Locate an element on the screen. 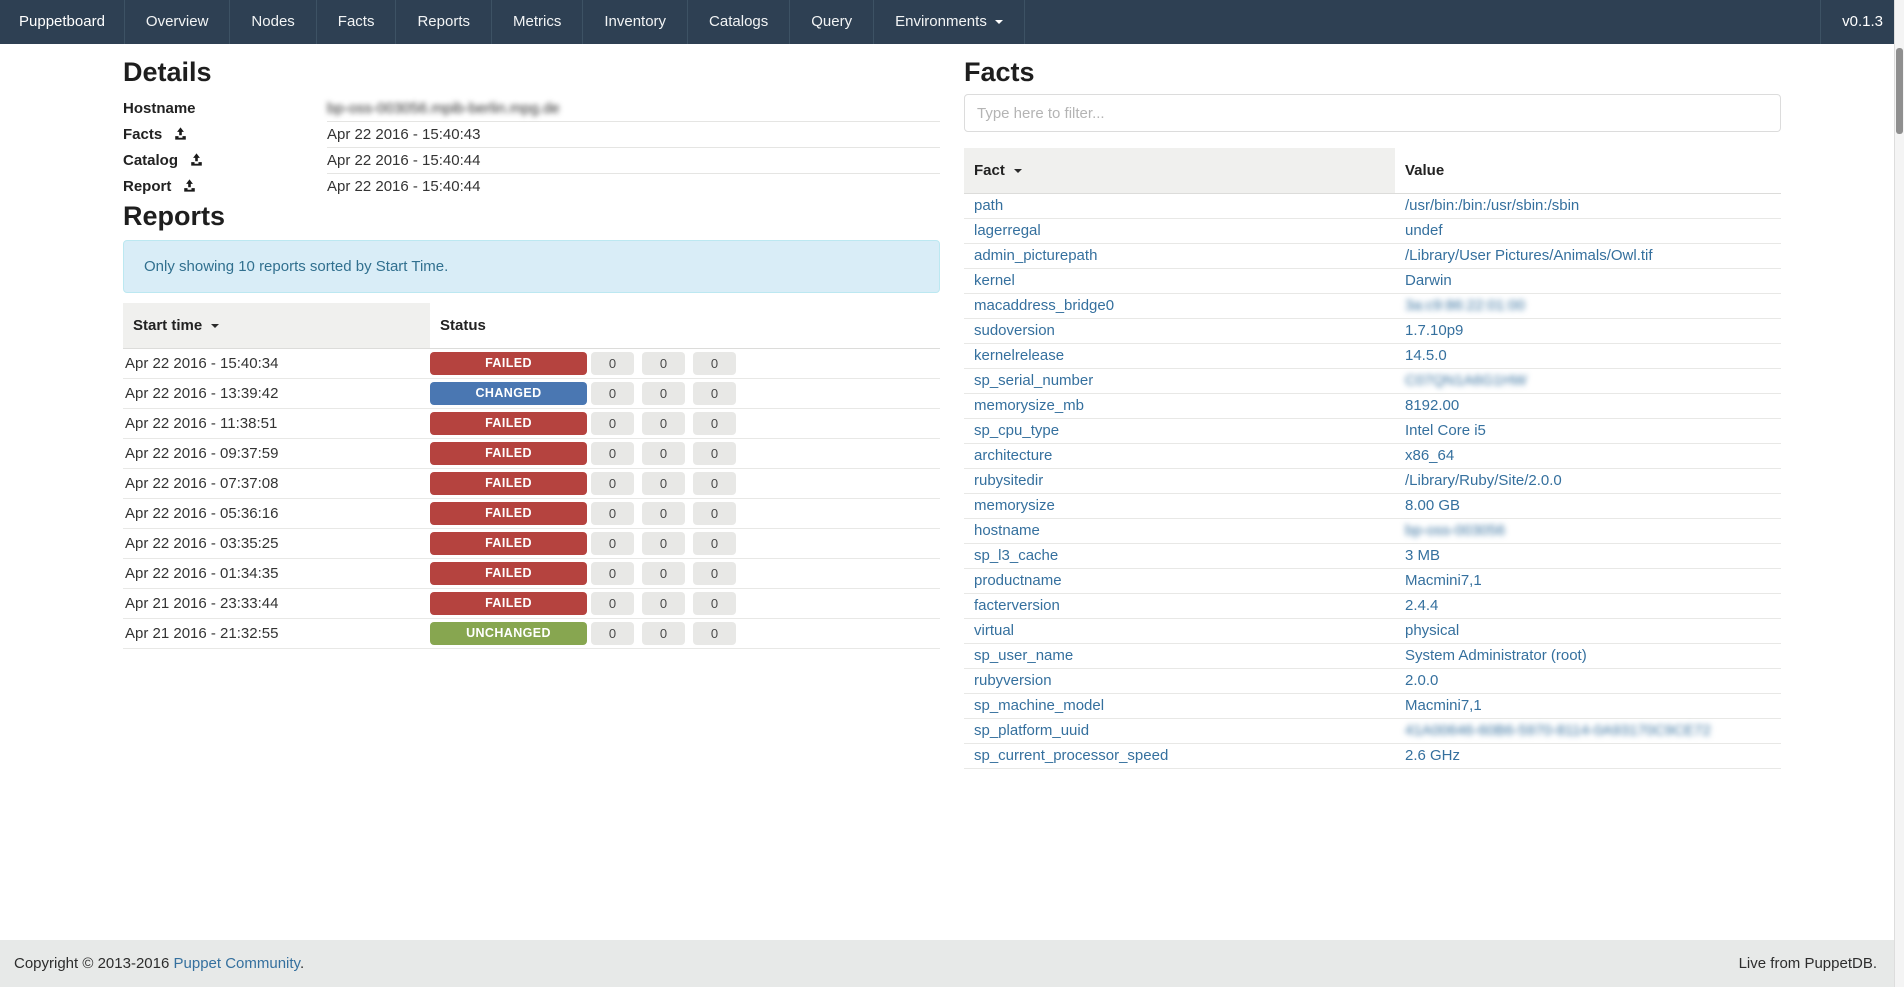  nav-item-label: Catalogs is located at coordinates (739, 21).